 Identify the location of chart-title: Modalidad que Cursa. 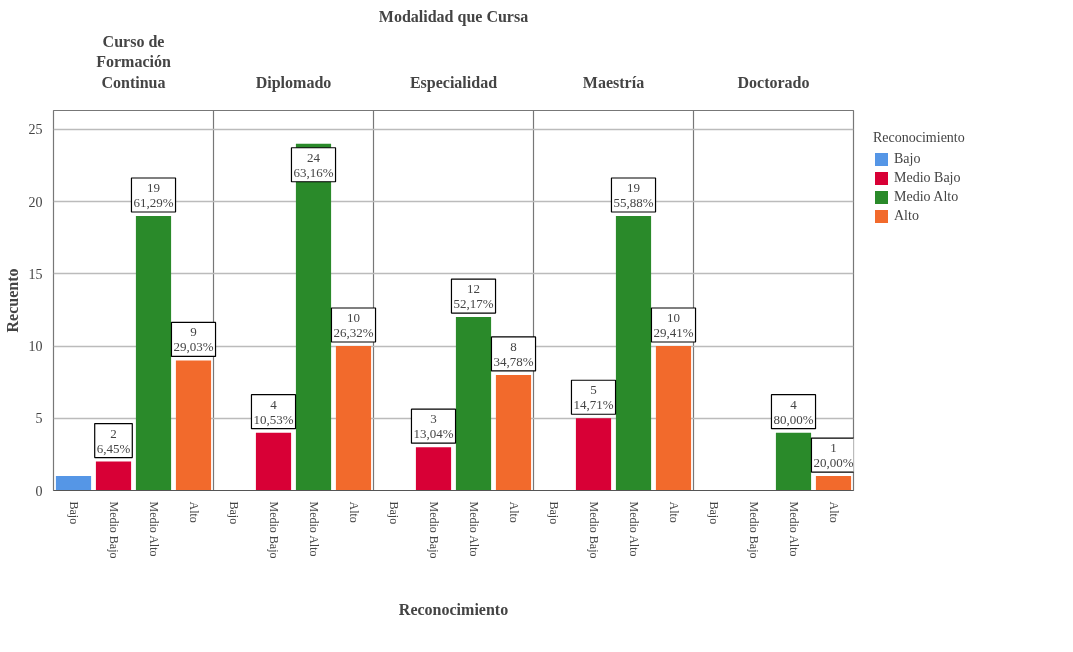
(453, 16).